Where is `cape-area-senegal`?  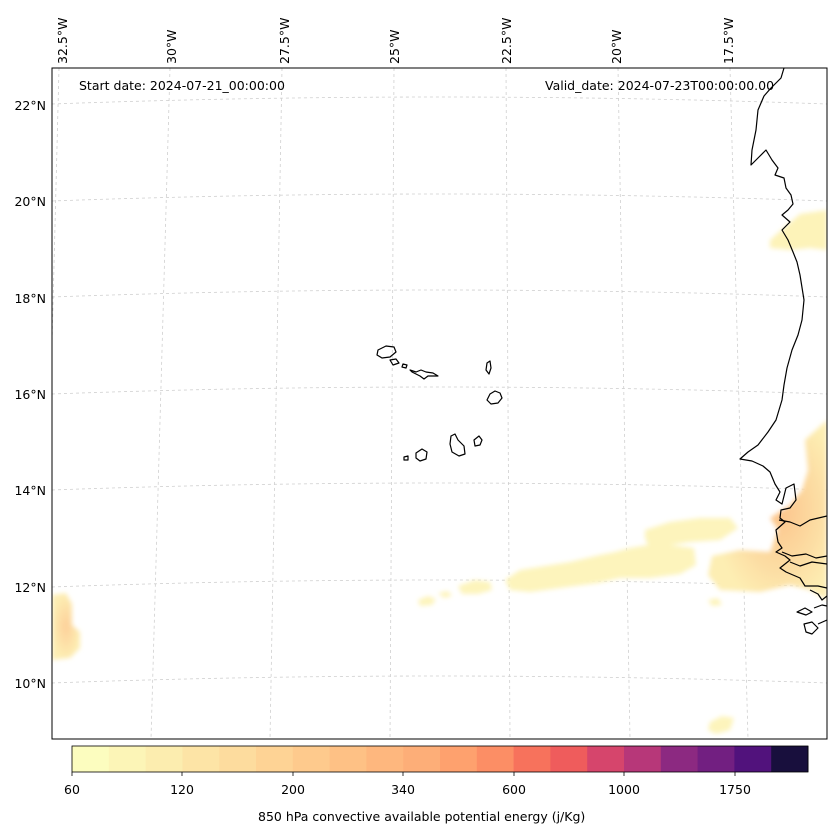 cape-area-senegal is located at coordinates (767, 510).